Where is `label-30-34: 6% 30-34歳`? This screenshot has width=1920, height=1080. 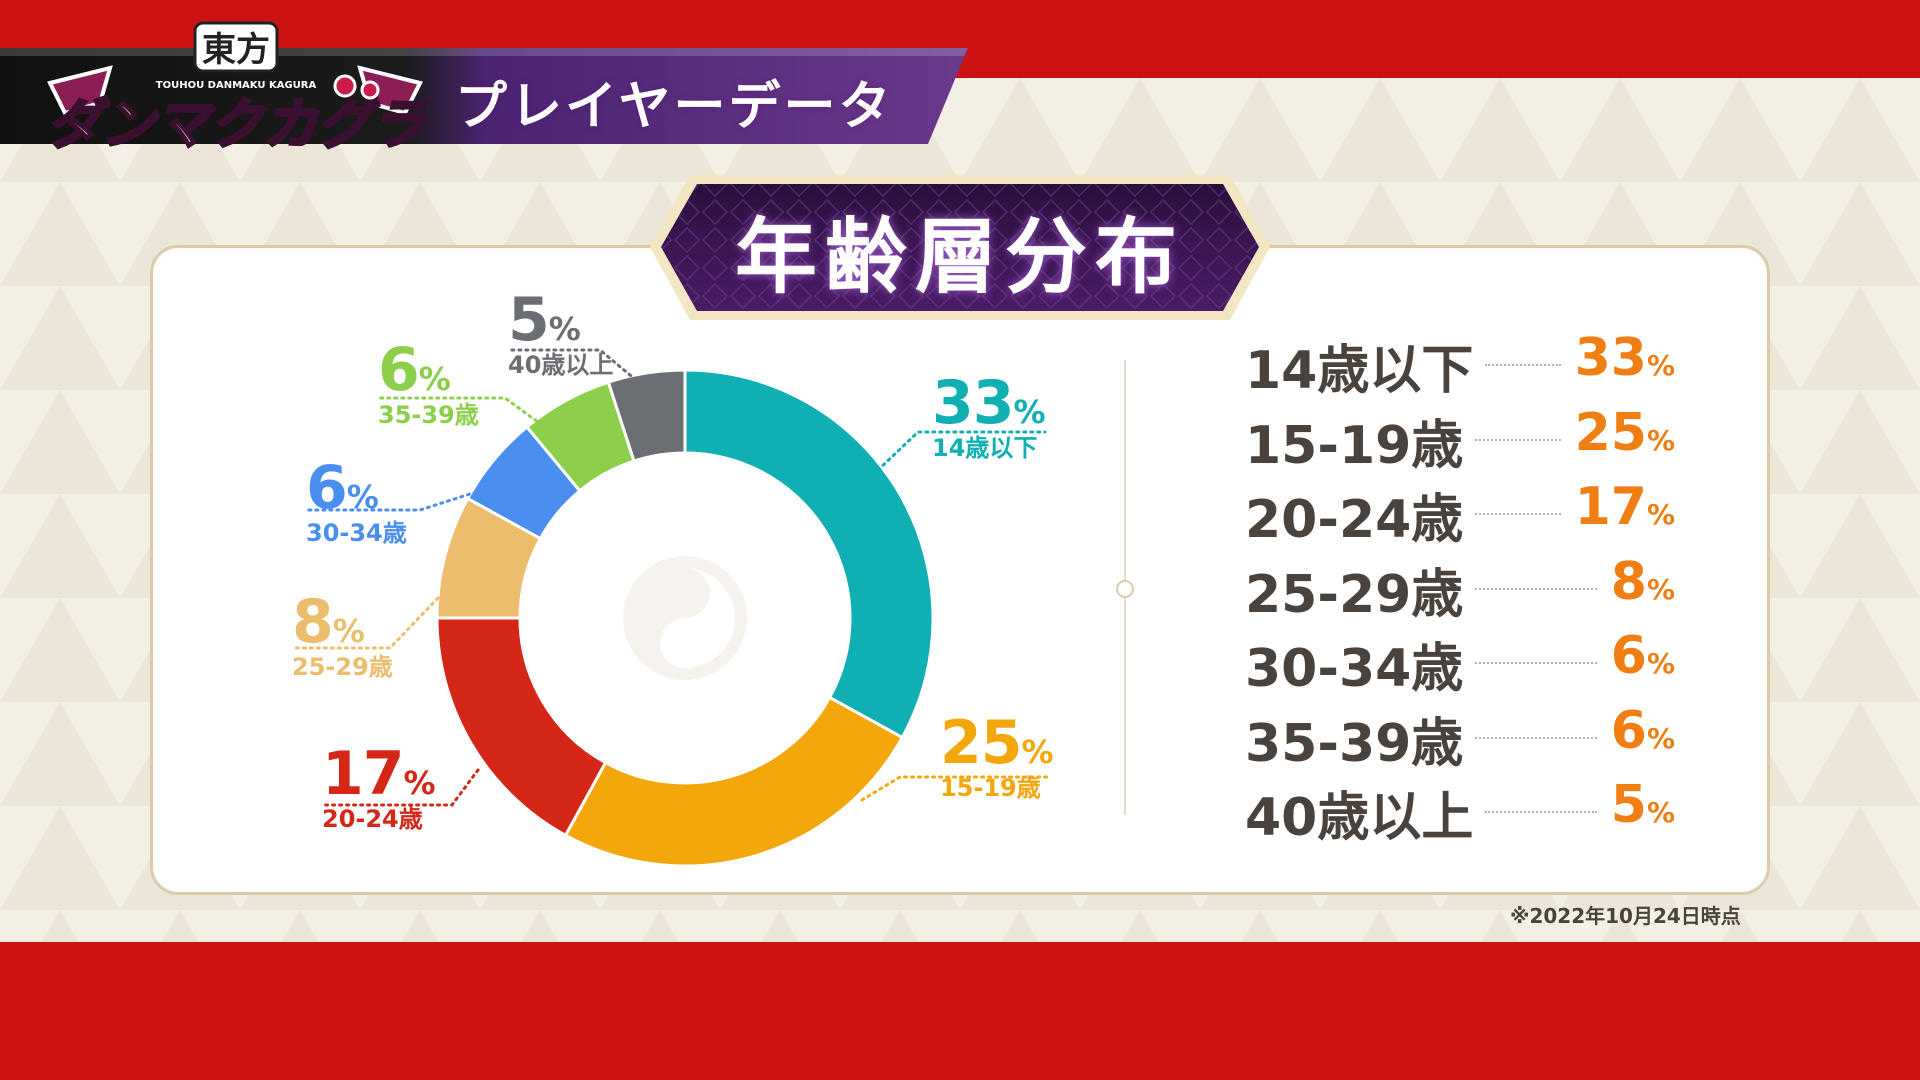
label-30-34: 6% 30-34歳 is located at coordinates (356, 503).